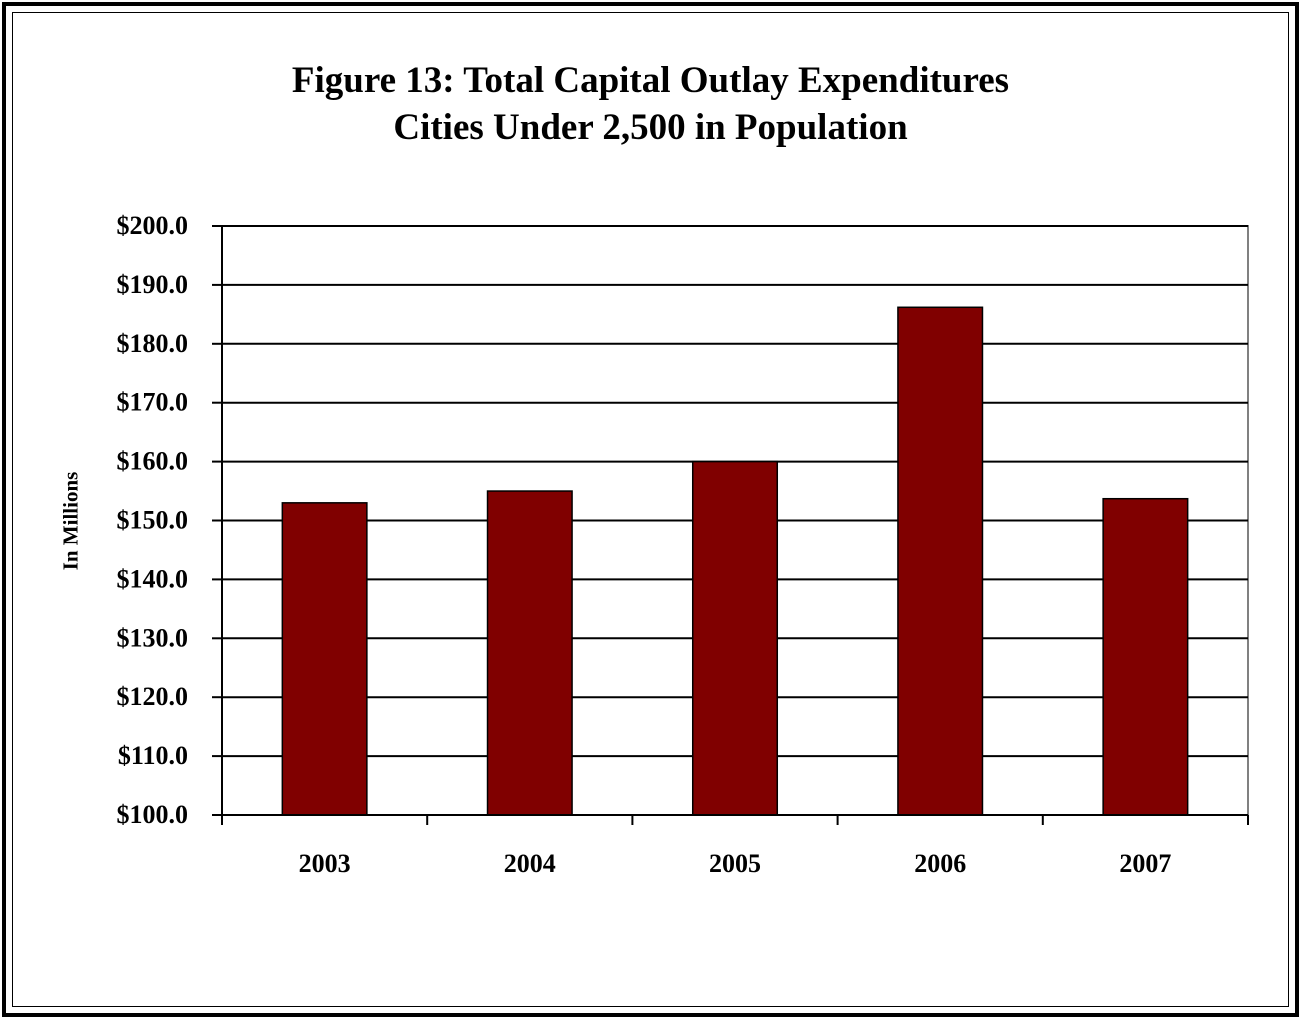 The width and height of the screenshot is (1301, 1019). What do you see at coordinates (153, 225) in the screenshot?
I see `y-tick-label: $200.0` at bounding box center [153, 225].